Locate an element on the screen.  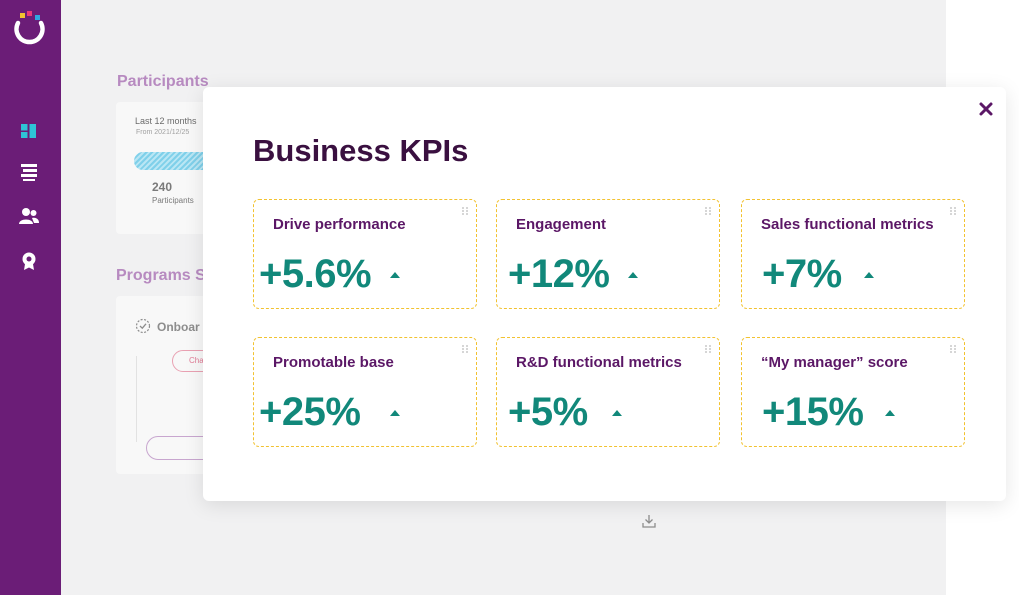
programs-list-icon is located at coordinates (29, 172).